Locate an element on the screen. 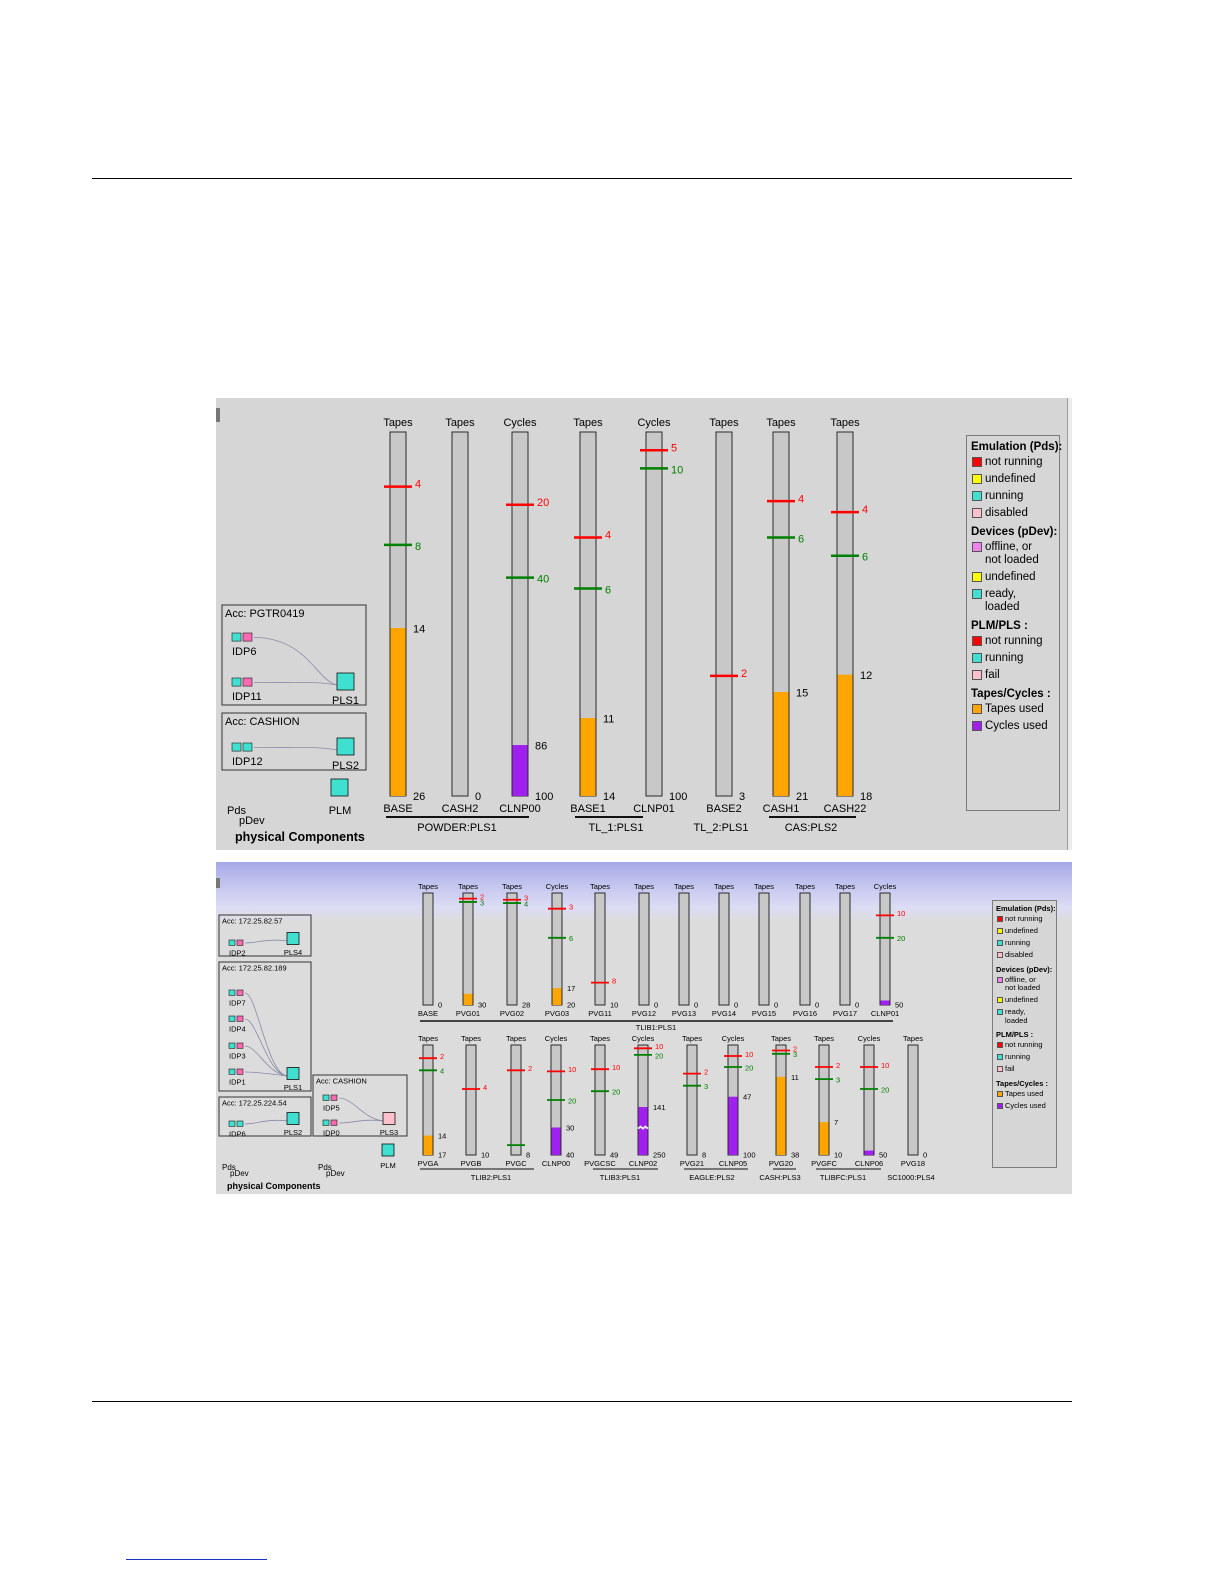 Image resolution: width=1224 pixels, height=1584 pixels. device-idp7: IDP7 is located at coordinates (237, 998).